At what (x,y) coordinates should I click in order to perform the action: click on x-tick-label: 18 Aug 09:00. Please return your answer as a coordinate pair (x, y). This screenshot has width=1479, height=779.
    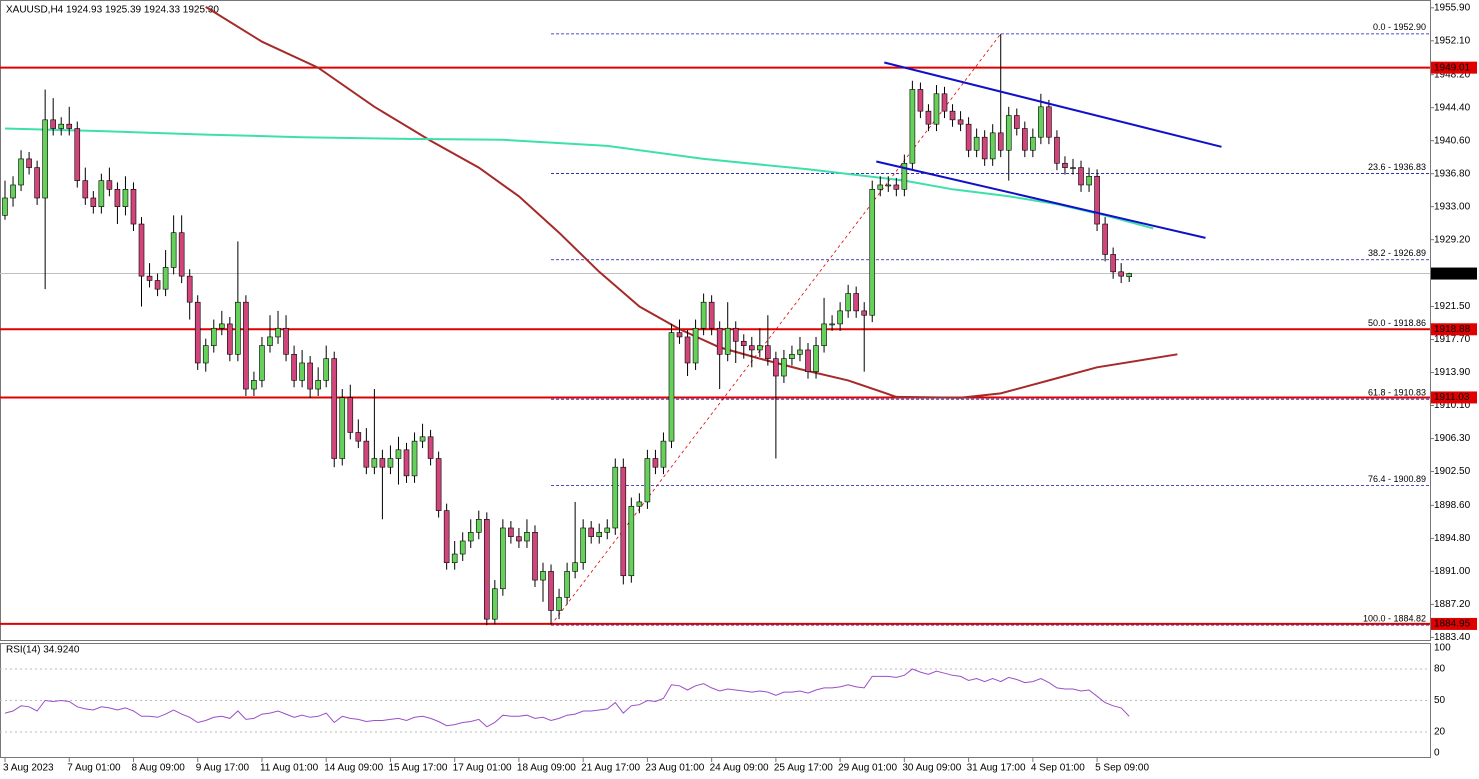
    Looking at the image, I should click on (546, 768).